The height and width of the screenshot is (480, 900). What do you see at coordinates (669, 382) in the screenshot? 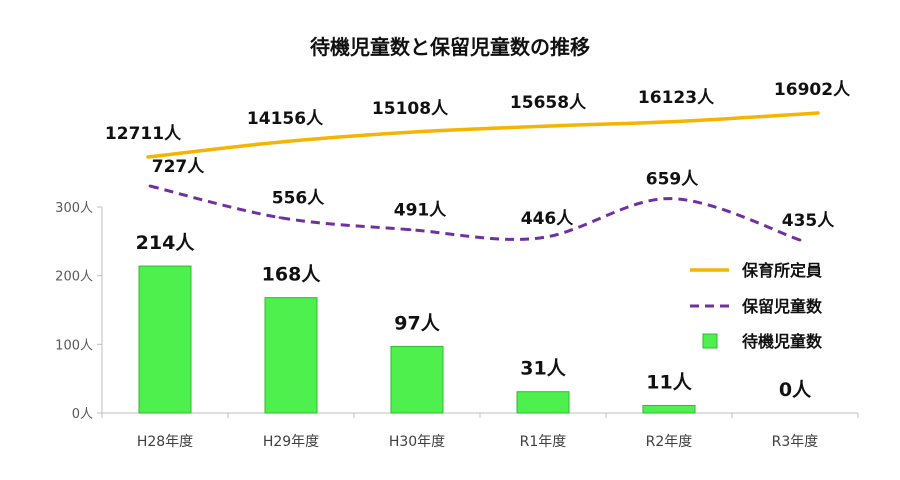
I see `bar-label-5: 11人` at bounding box center [669, 382].